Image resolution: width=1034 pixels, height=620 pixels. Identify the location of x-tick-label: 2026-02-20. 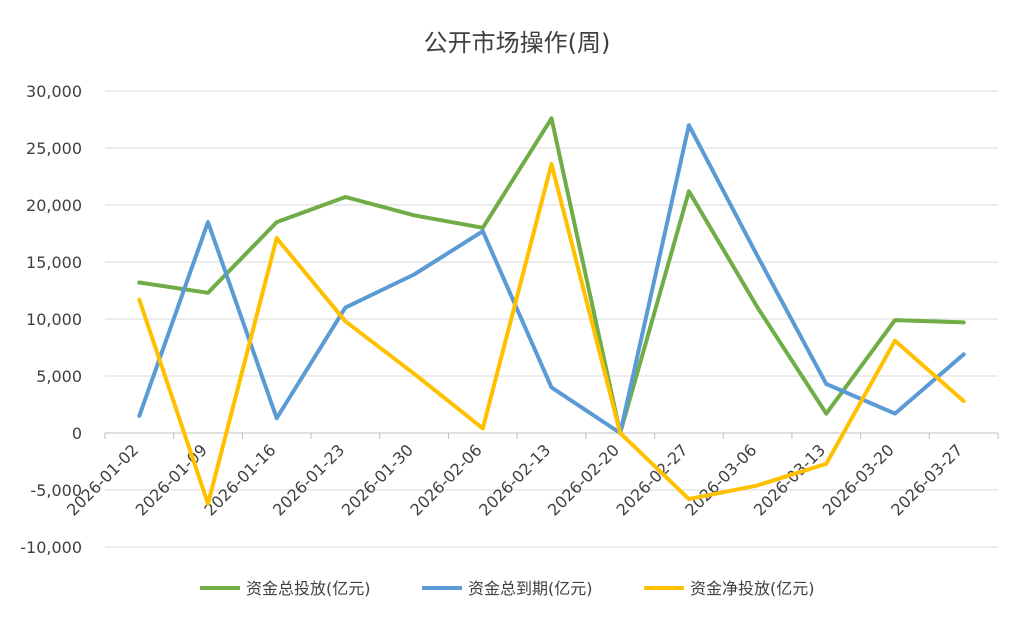
(583, 479).